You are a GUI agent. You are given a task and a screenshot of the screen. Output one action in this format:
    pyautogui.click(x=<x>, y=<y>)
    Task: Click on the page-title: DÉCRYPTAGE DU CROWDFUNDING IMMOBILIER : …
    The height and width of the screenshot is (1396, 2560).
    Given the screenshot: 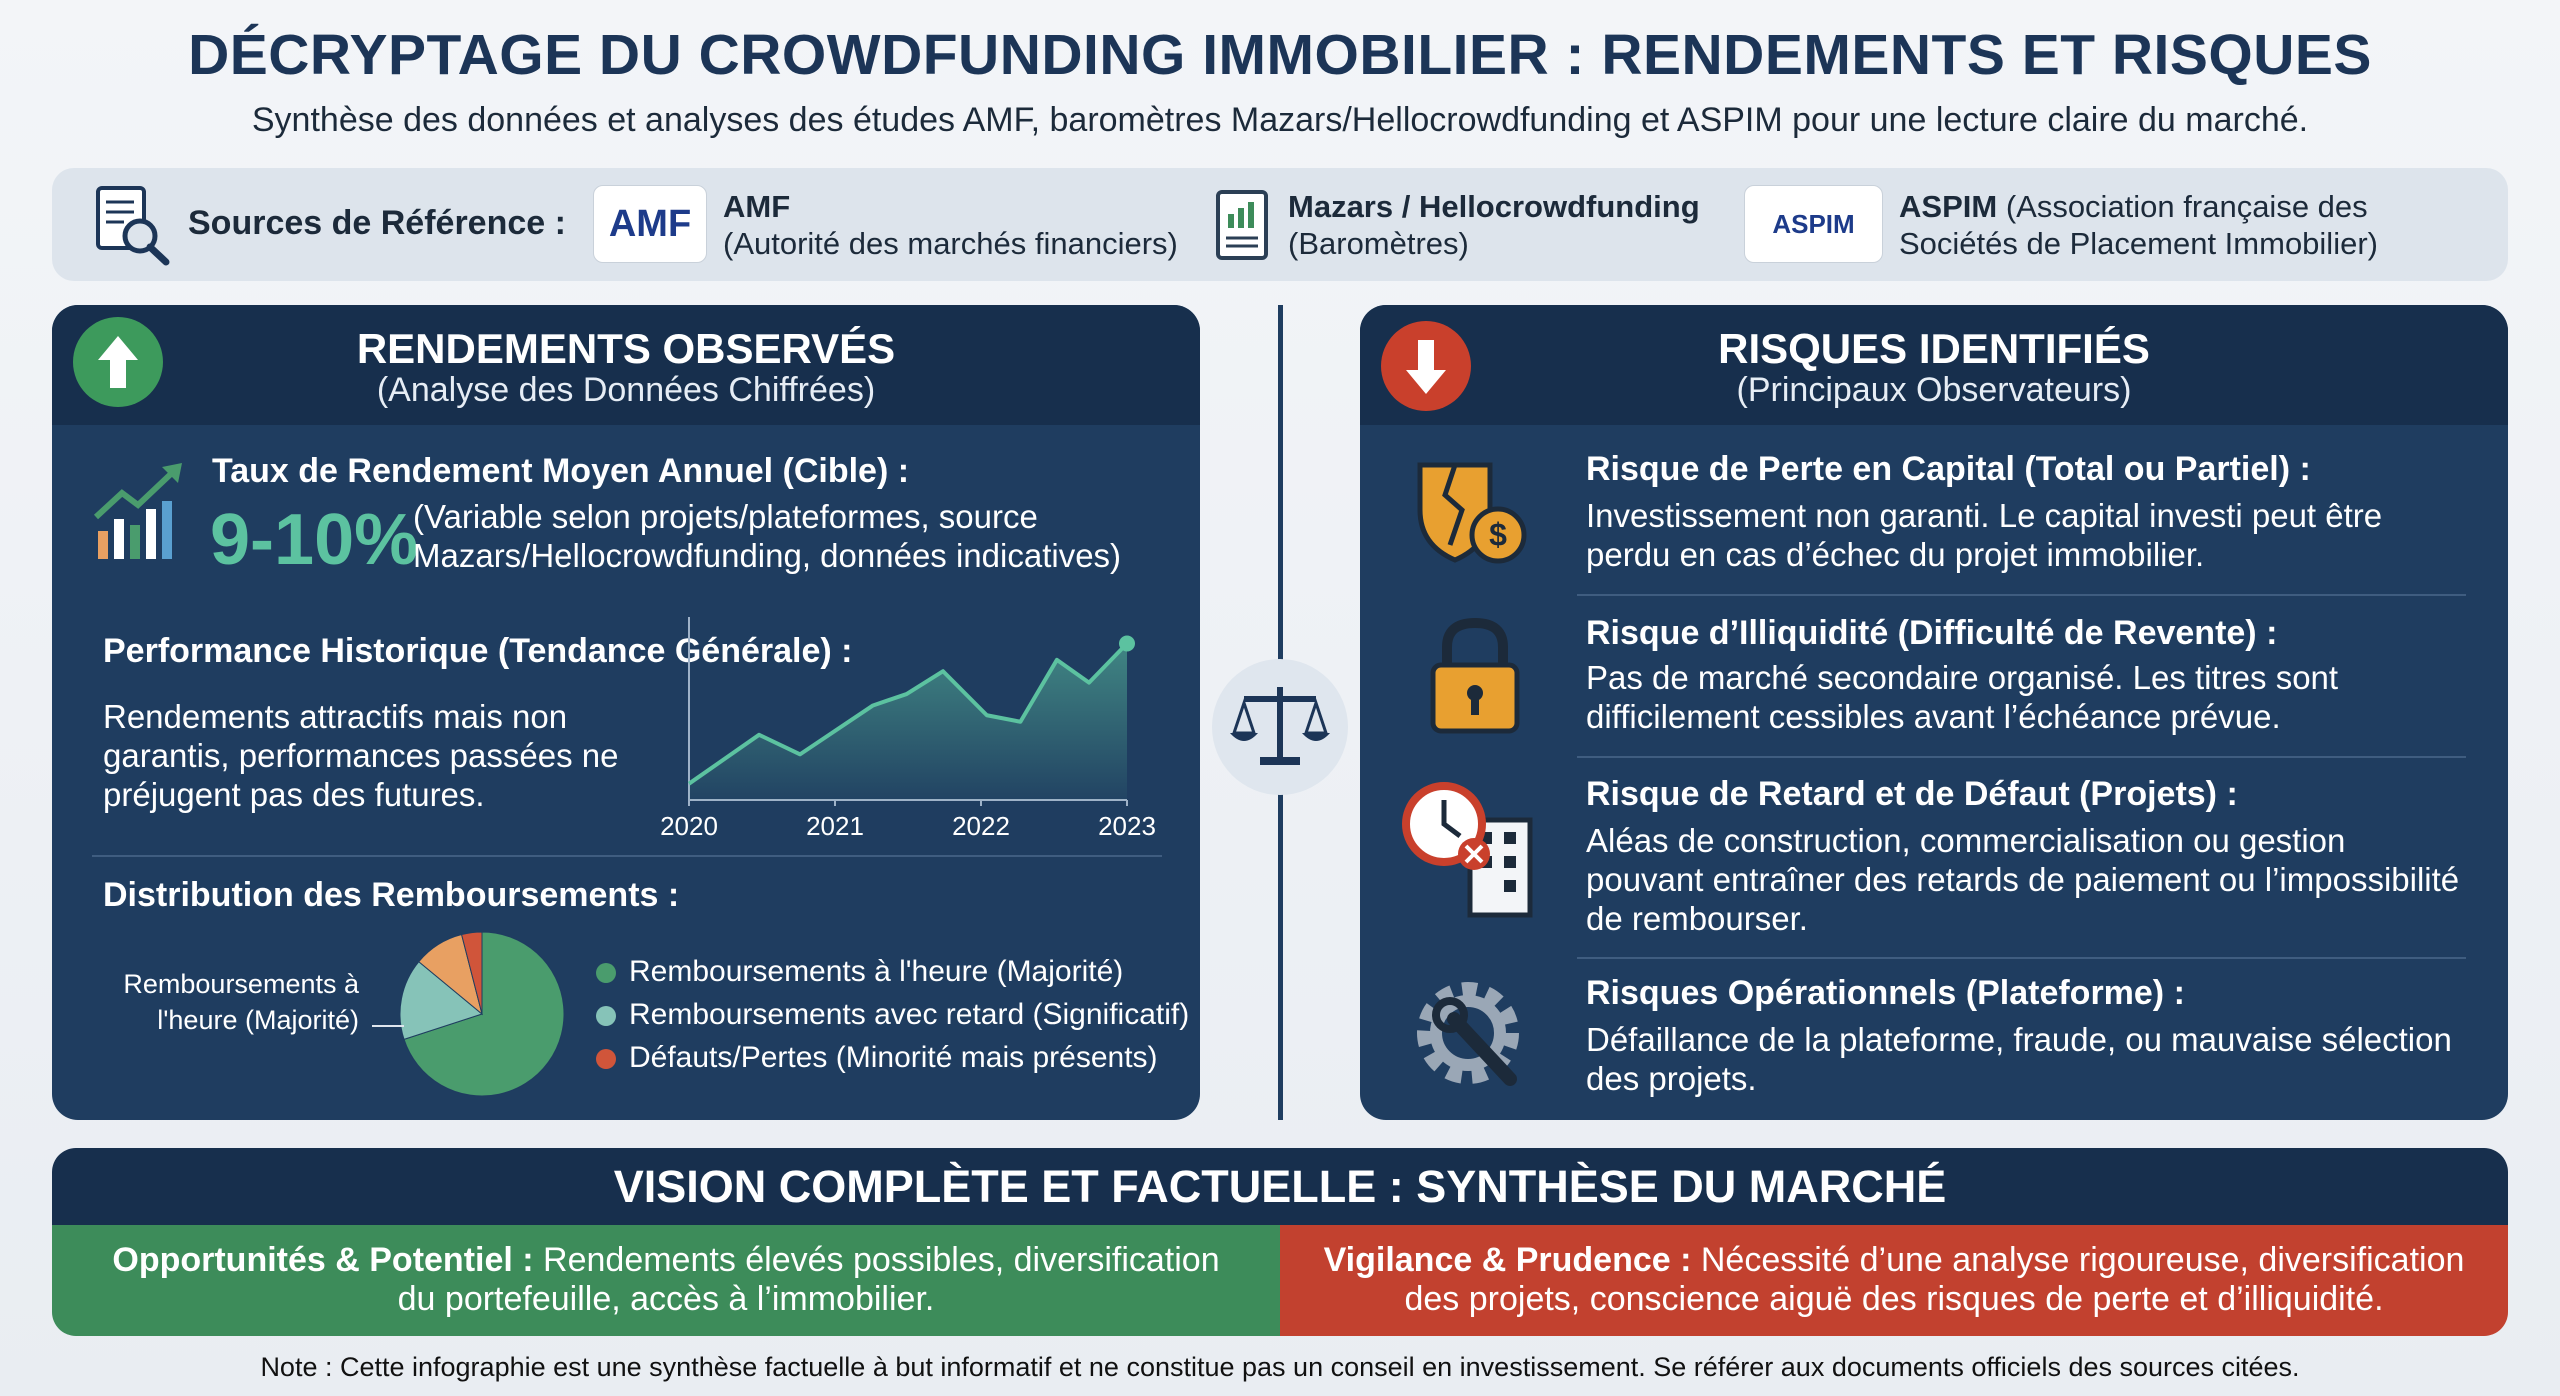 What is the action you would take?
    pyautogui.click(x=1280, y=55)
    